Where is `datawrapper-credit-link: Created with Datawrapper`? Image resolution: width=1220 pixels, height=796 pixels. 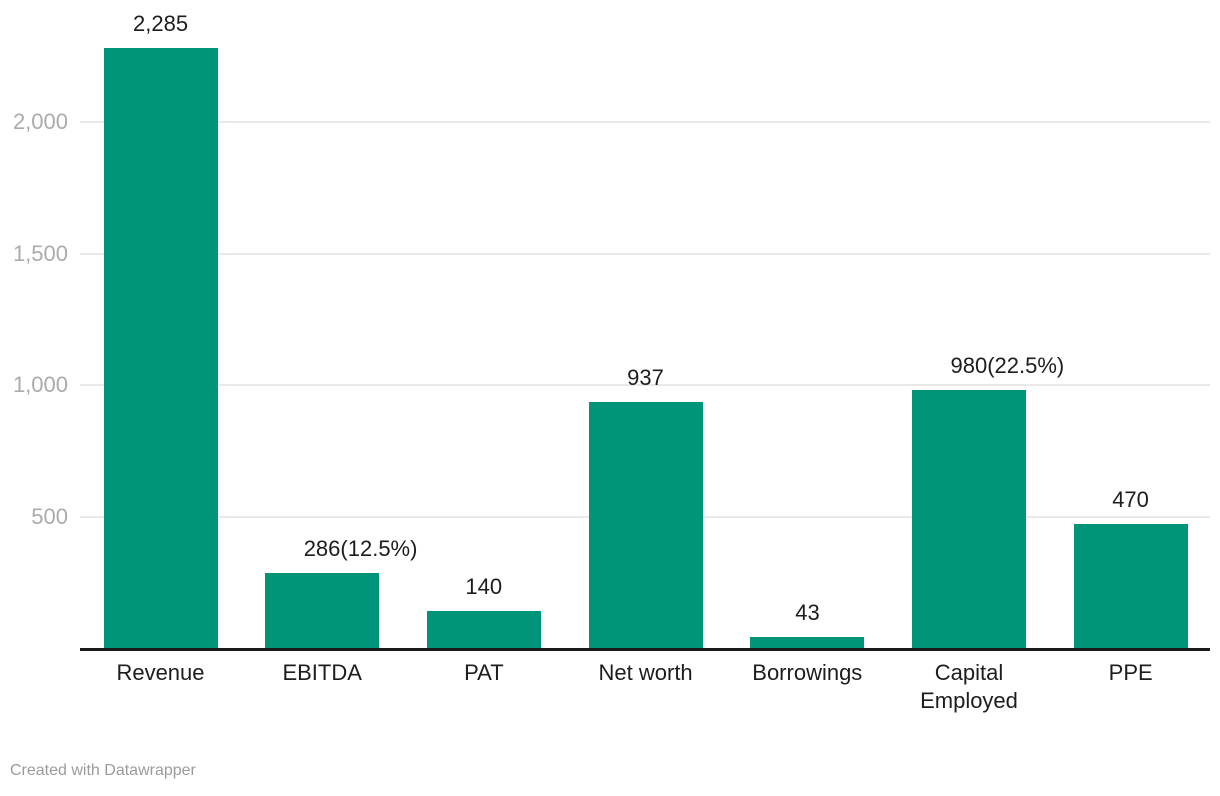
datawrapper-credit-link: Created with Datawrapper is located at coordinates (103, 770).